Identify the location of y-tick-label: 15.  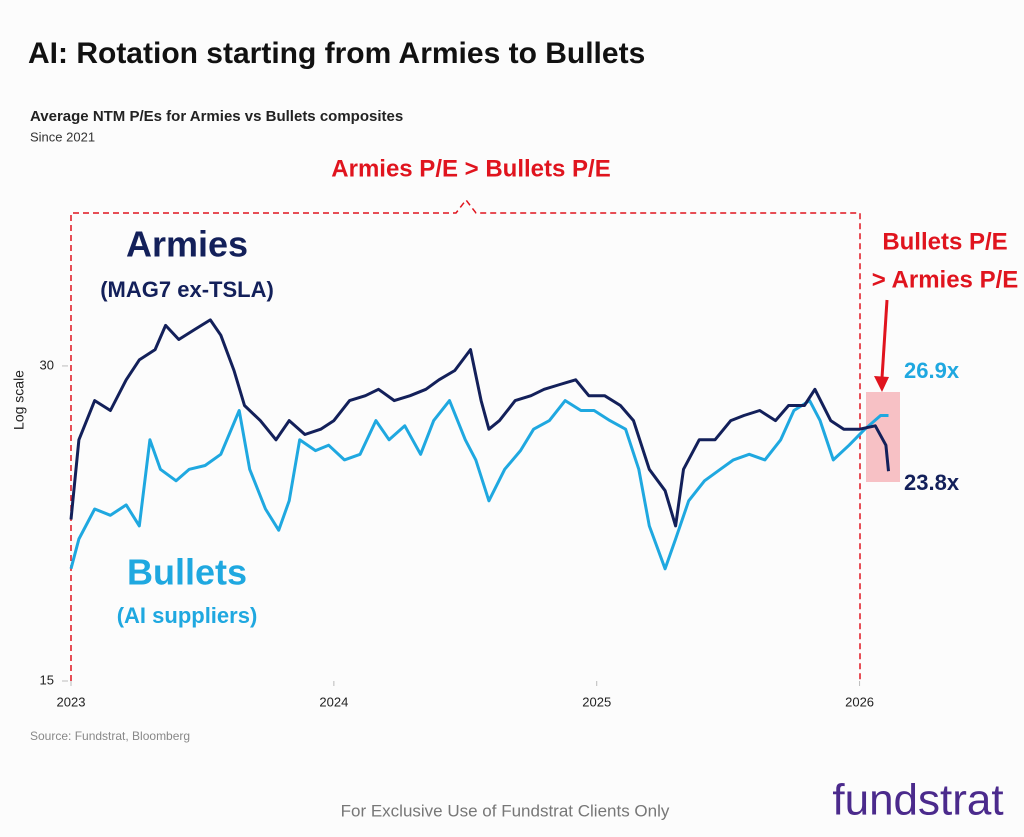
(47, 679).